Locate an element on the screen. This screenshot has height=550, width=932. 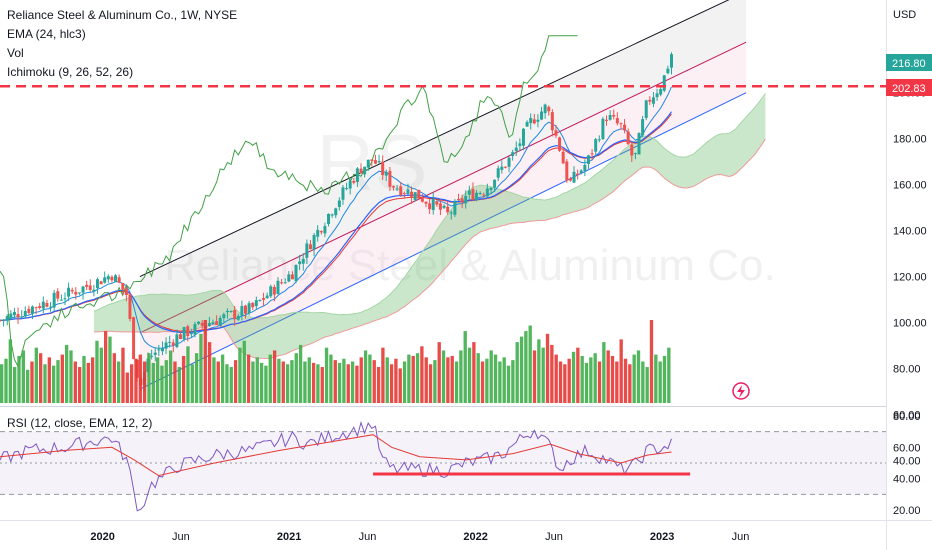
ema-legend: EMA (24, hlc3) is located at coordinates (46, 34).